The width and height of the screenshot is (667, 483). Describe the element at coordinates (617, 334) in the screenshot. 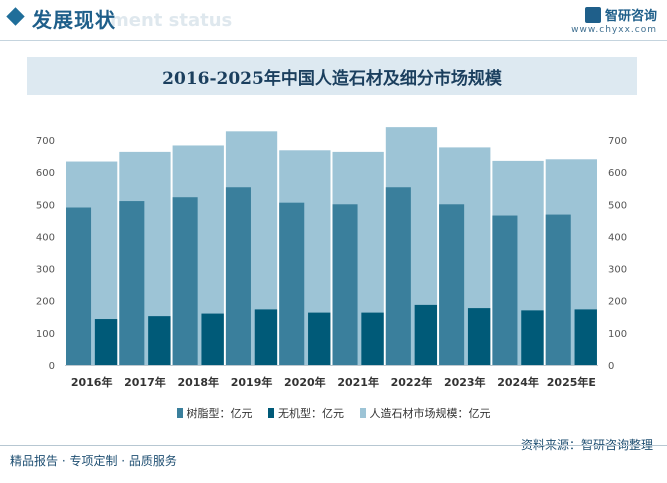

I see `y-tick-right: 100` at that location.